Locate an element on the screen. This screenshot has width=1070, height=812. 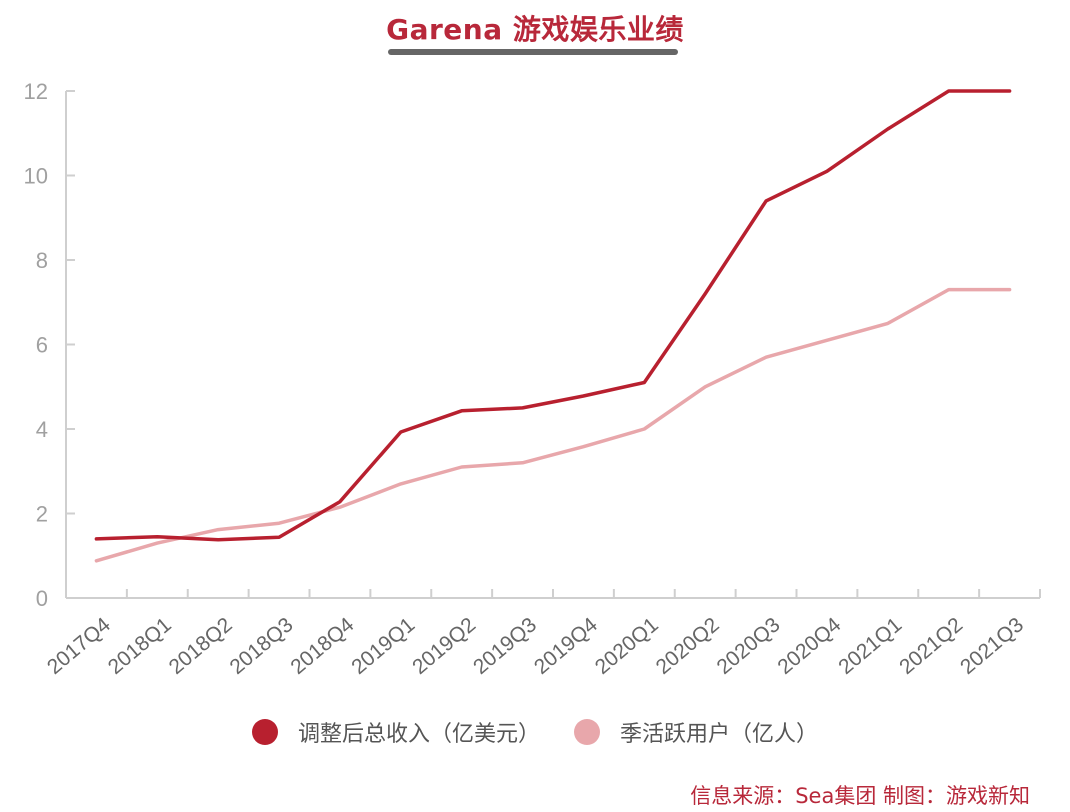
legend: 调整后总收入（亿美元） 季活跃用户（亿人） is located at coordinates (535, 732).